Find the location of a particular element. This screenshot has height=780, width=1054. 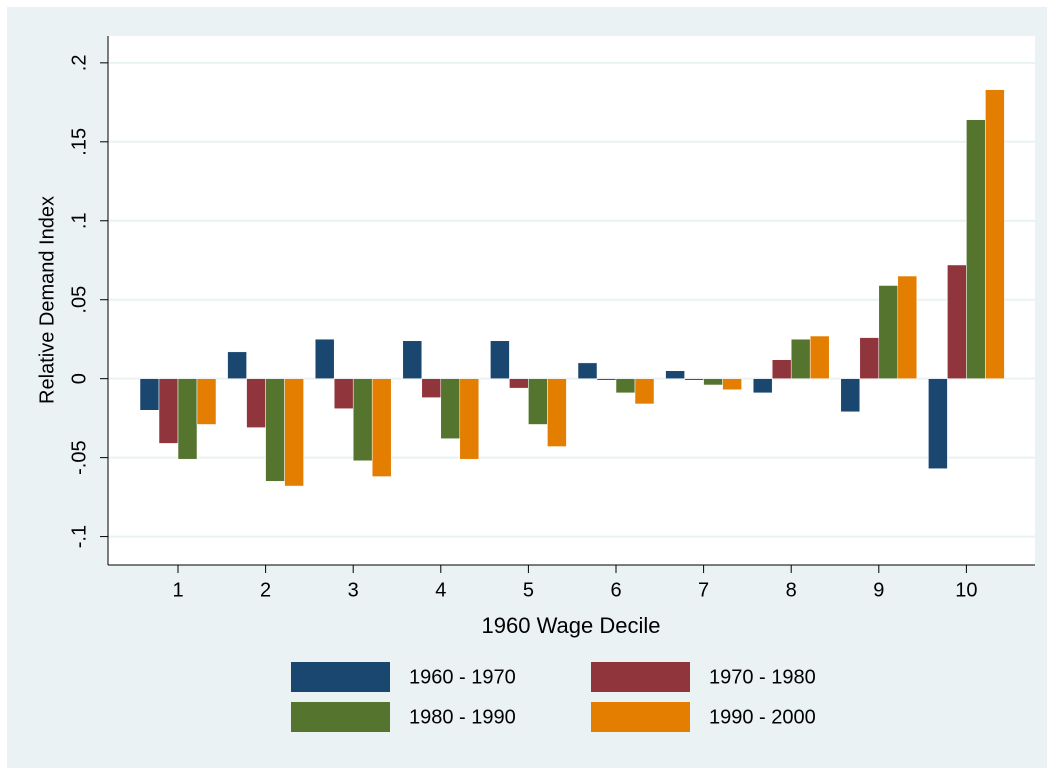

y-tick-label: 0 is located at coordinates (79, 378).